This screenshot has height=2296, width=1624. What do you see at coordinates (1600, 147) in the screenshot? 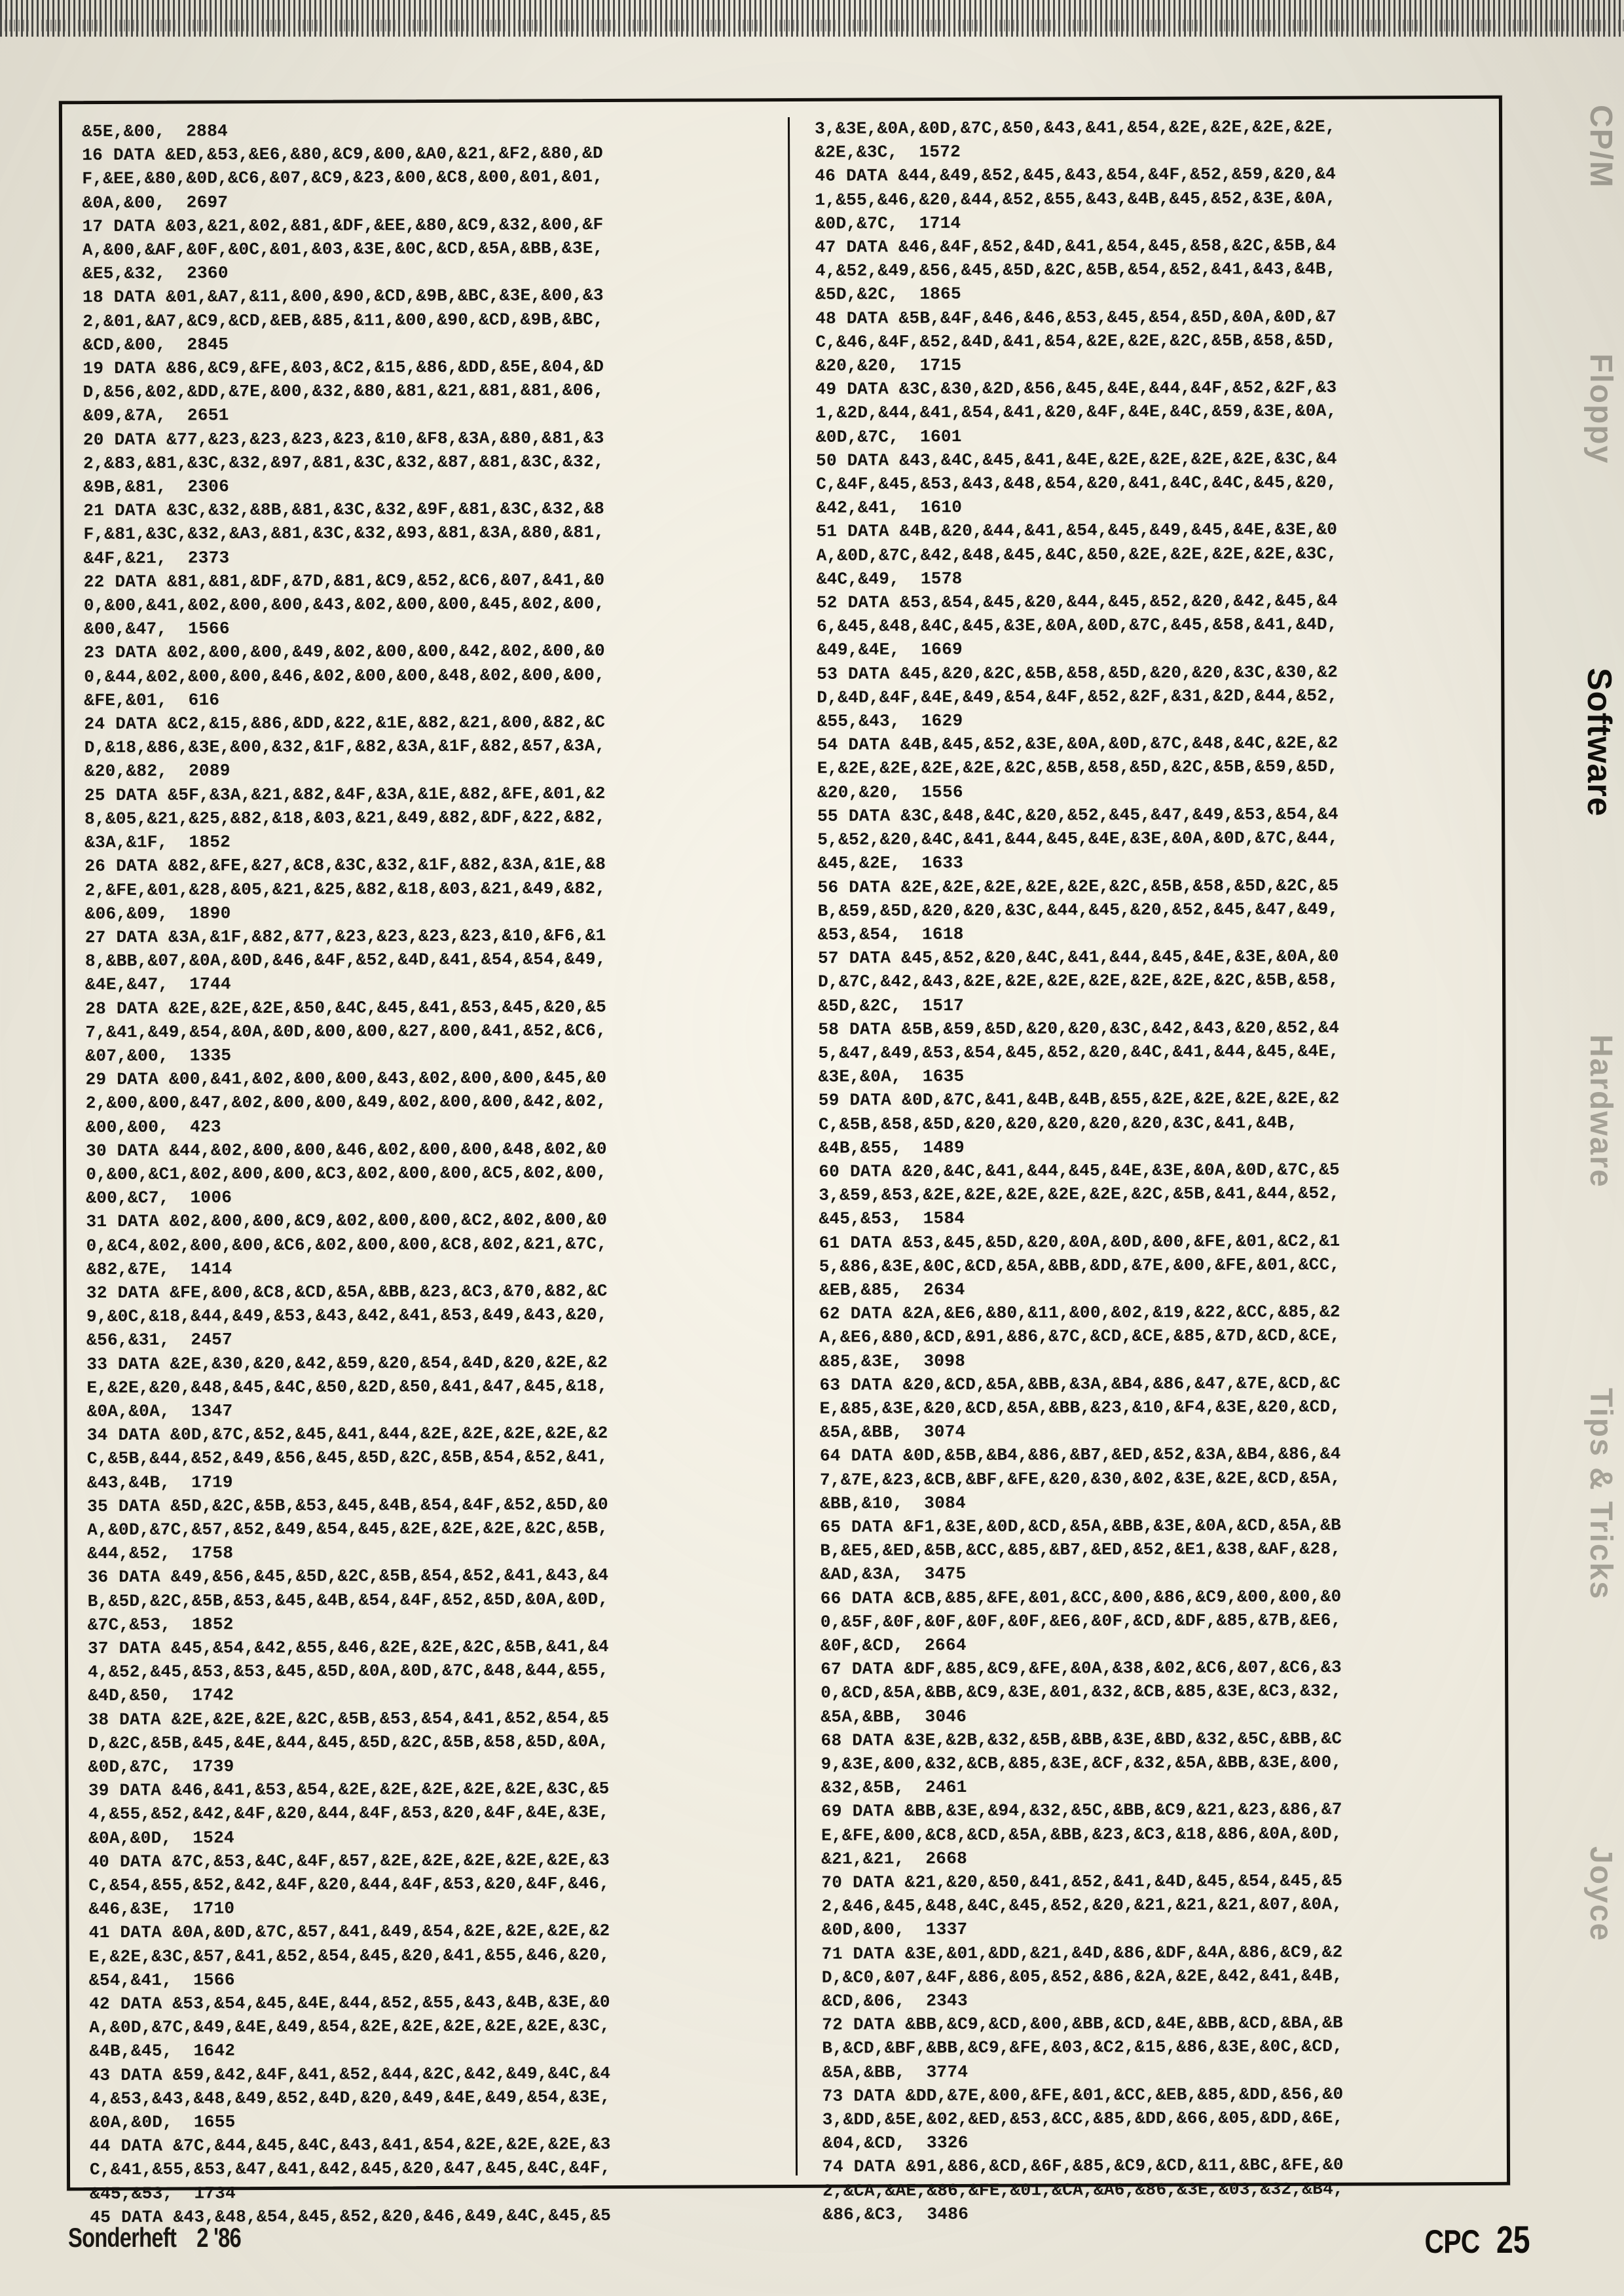
I see `section-tab-cpm: CP/M` at bounding box center [1600, 147].